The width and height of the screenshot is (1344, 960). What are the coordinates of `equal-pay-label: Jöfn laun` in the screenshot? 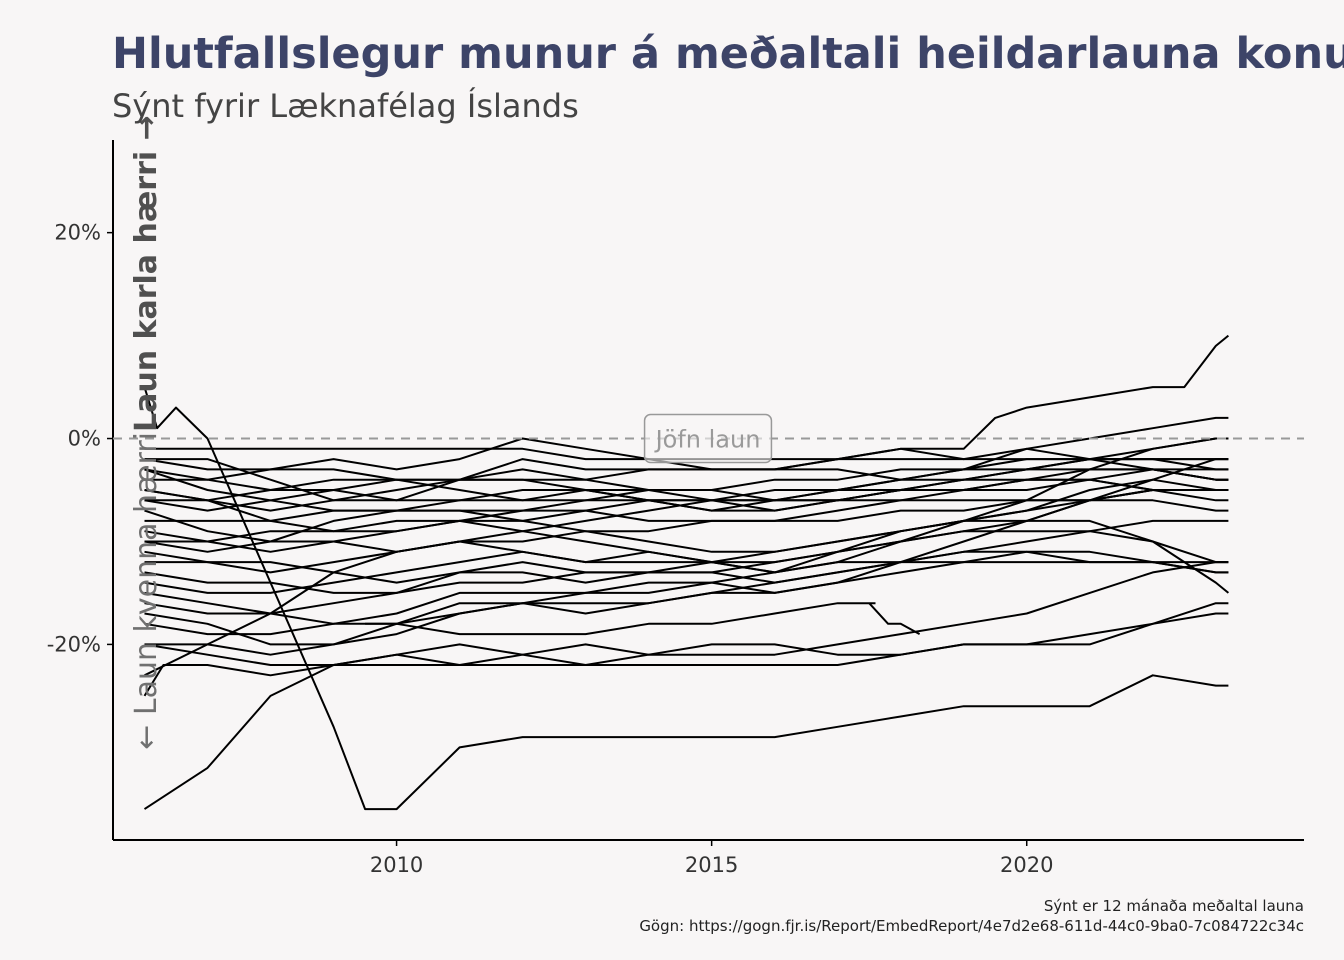 It's located at (707, 440).